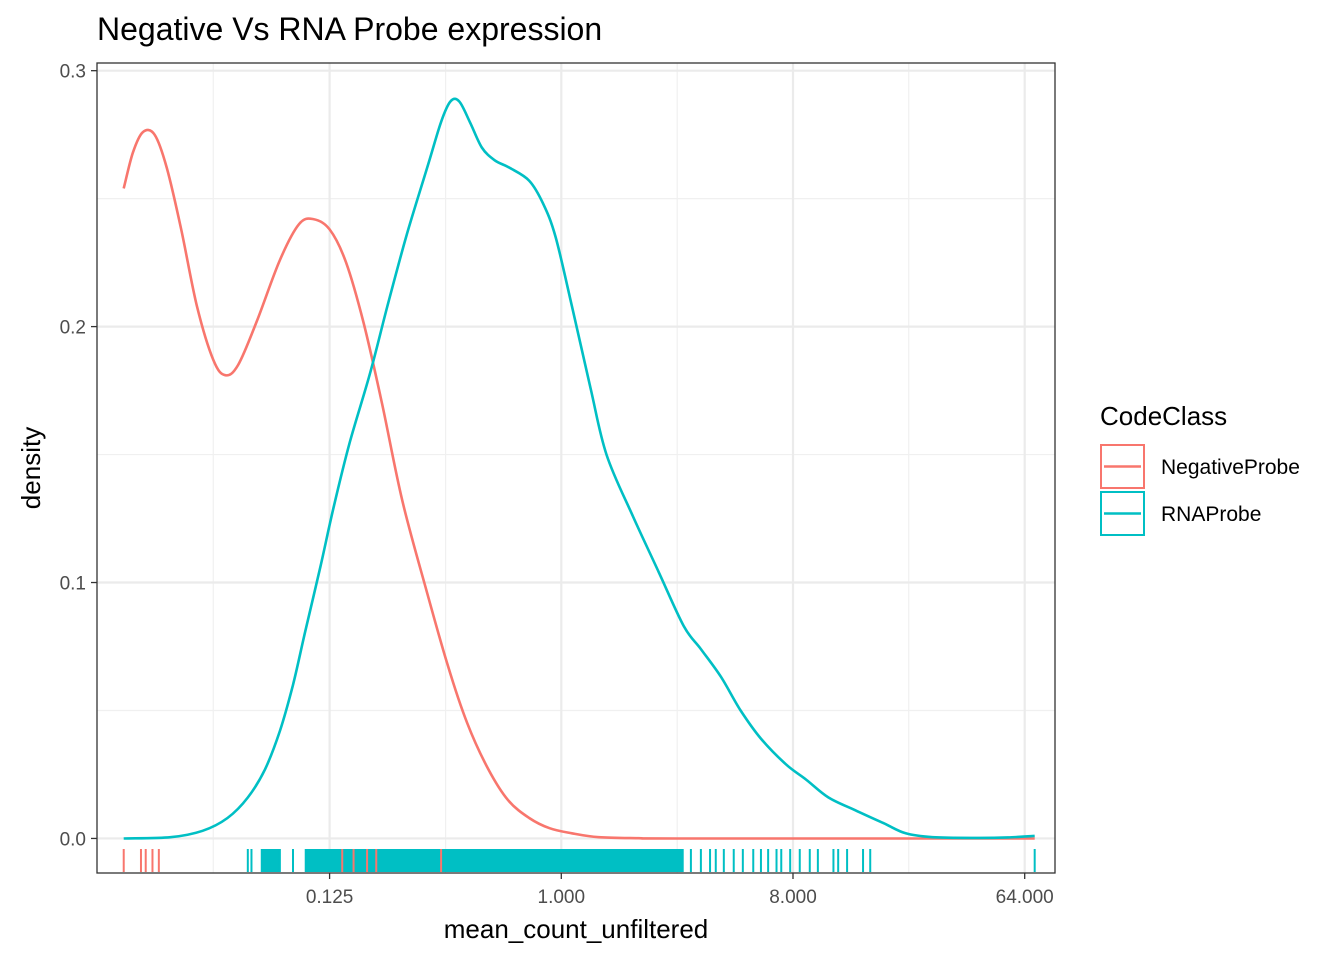 The image size is (1344, 960). What do you see at coordinates (78, 456) in the screenshot?
I see `y-axis-ticks: 0.0 0.1 0.2 0.3` at bounding box center [78, 456].